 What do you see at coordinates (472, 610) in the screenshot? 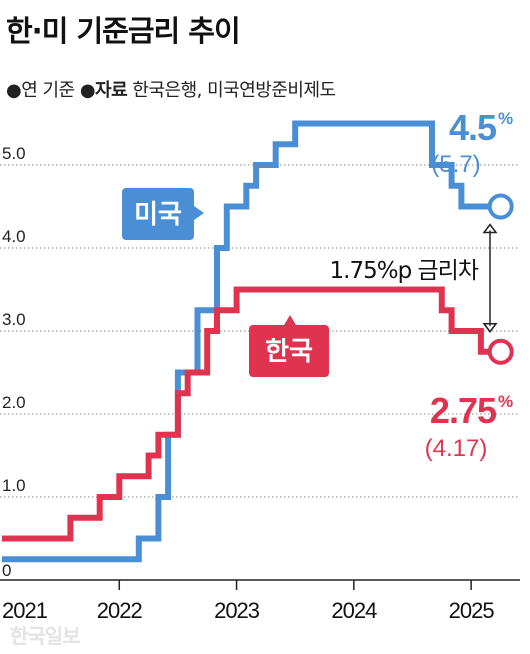
I see `x-tick-label: 2025` at bounding box center [472, 610].